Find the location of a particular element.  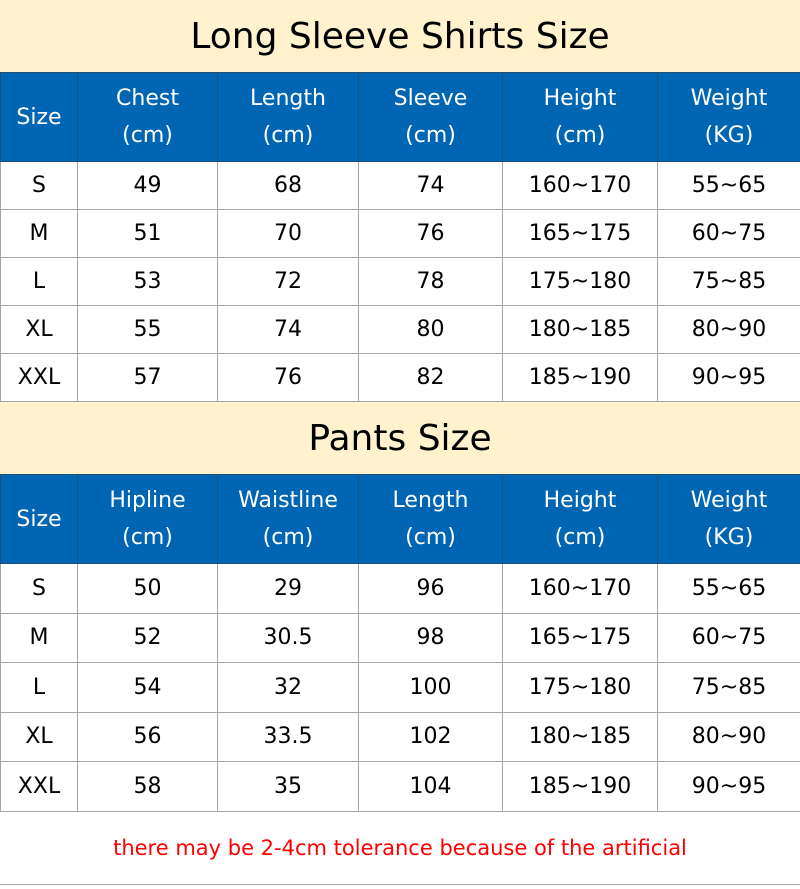

table-row: XL 56 33.5 102 180~185 80~90 is located at coordinates (400, 736).